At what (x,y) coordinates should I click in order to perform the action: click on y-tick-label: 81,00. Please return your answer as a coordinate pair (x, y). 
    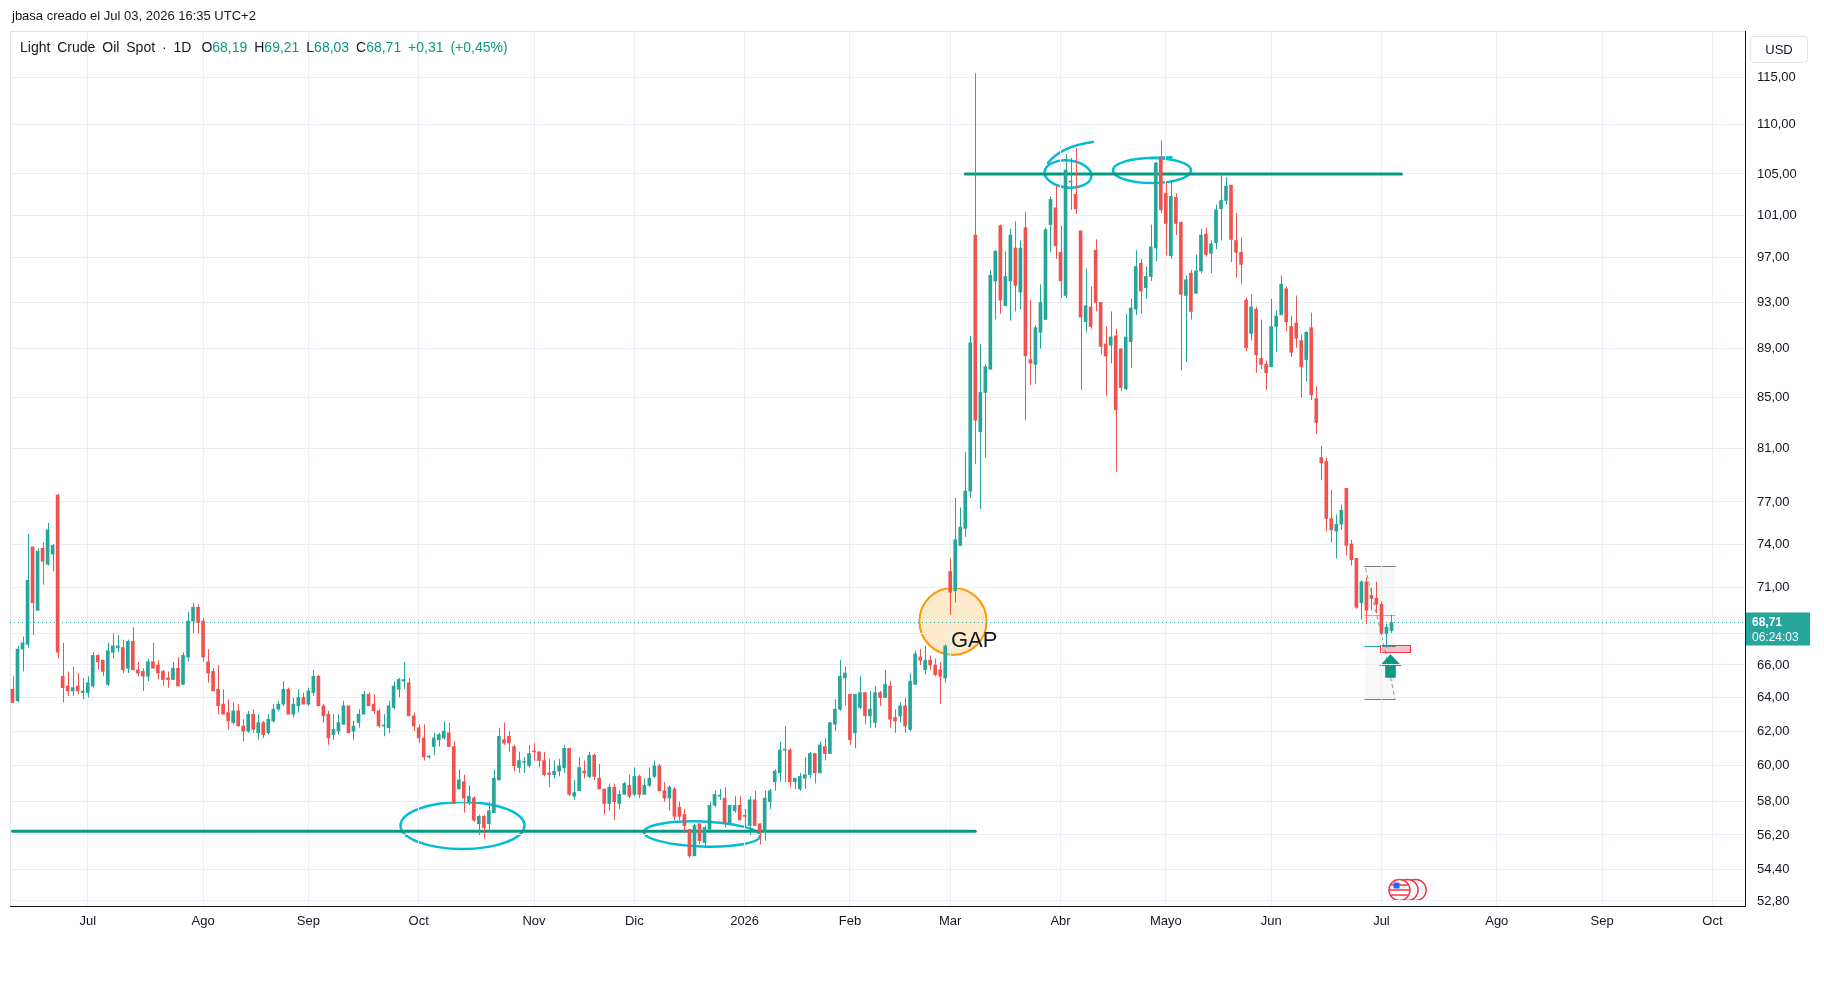
    Looking at the image, I should click on (1773, 447).